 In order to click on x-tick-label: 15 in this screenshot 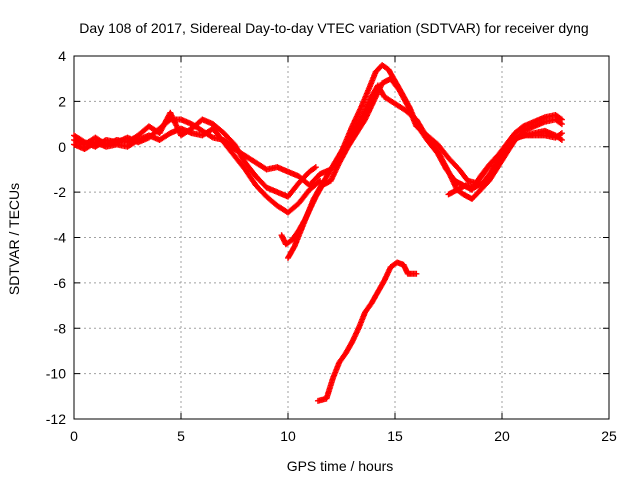, I will do `click(395, 436)`.